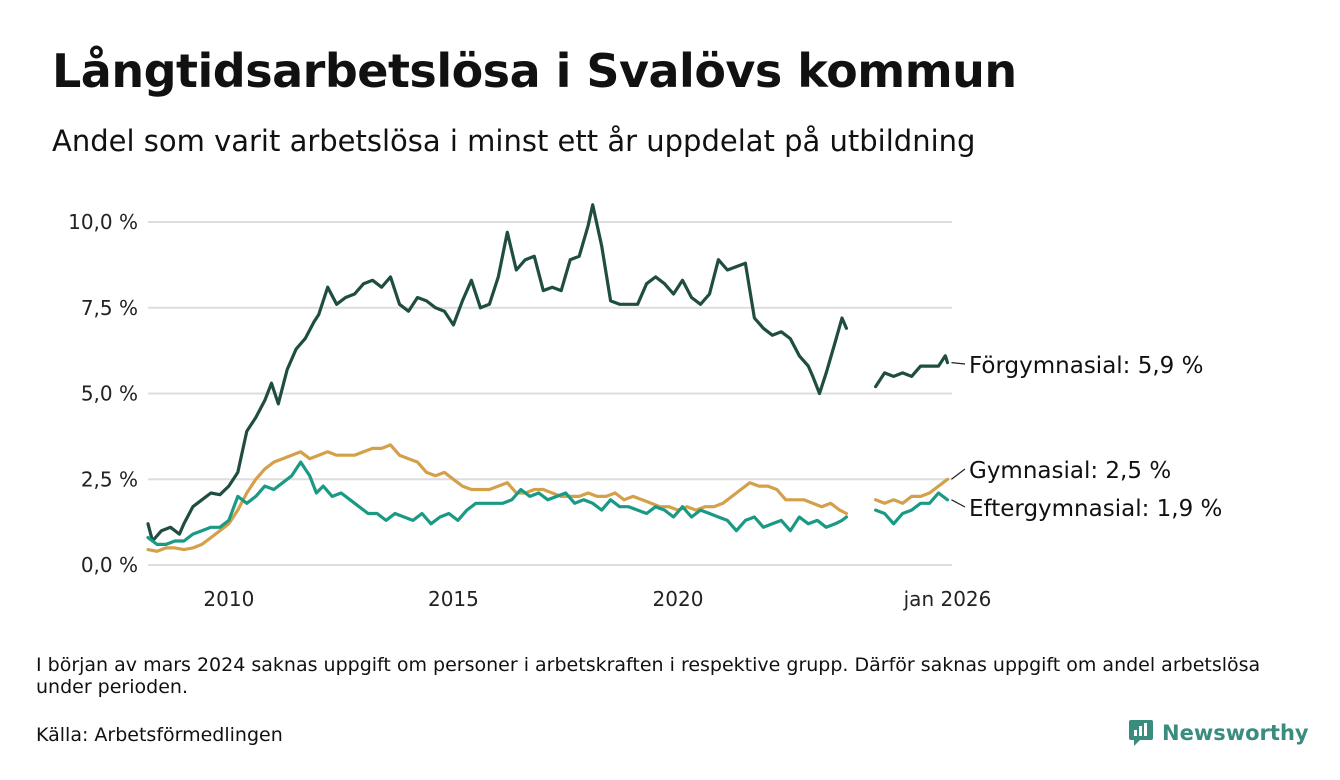 Image resolution: width=1340 pixels, height=780 pixels. What do you see at coordinates (912, 491) in the screenshot?
I see `series-line-gymnasial-continuation` at bounding box center [912, 491].